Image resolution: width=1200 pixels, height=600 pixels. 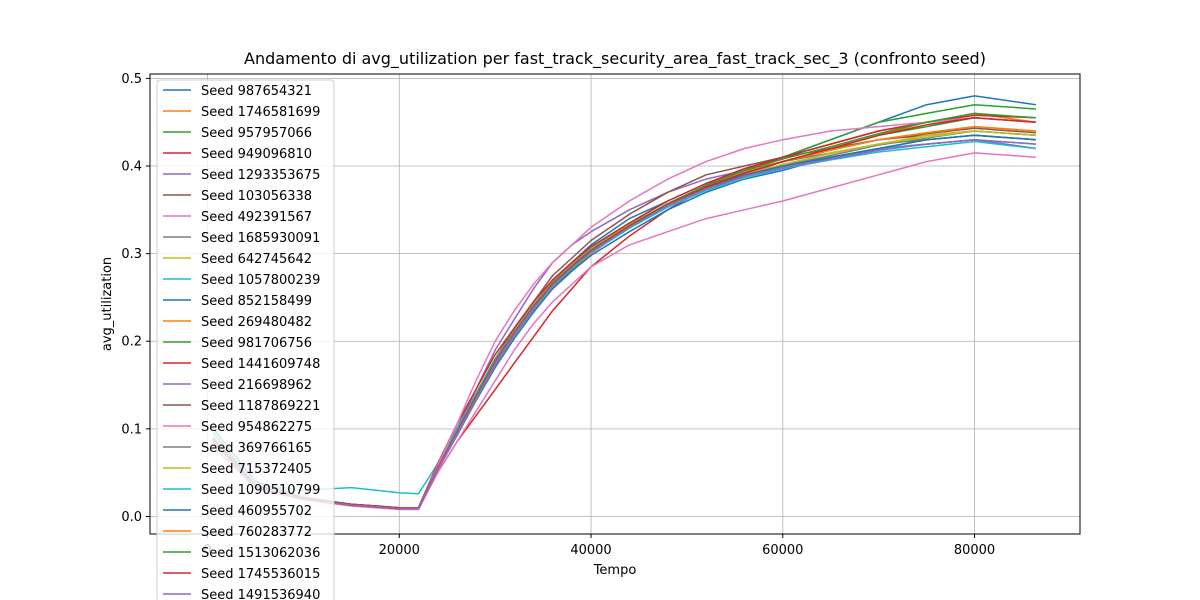 I want to click on y-axis-label: avg_utilization, so click(x=107, y=304).